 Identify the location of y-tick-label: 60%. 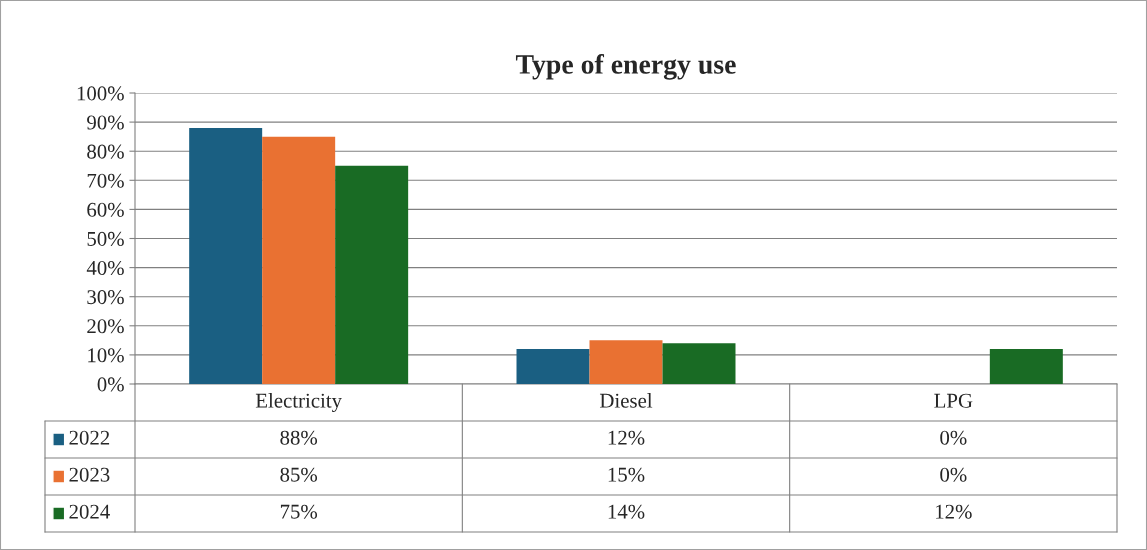
(105, 209).